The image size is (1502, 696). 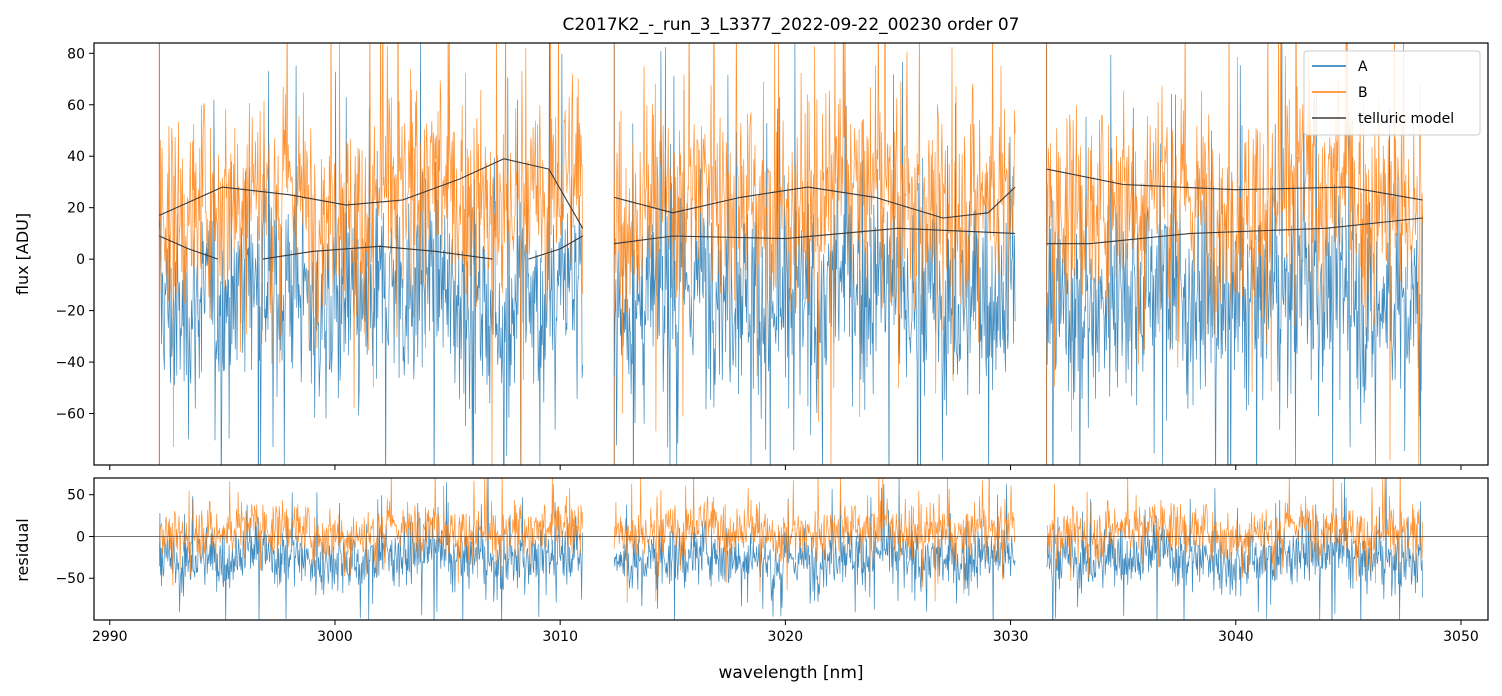 What do you see at coordinates (76, 106) in the screenshot?
I see `flux-y-tick-label: 60` at bounding box center [76, 106].